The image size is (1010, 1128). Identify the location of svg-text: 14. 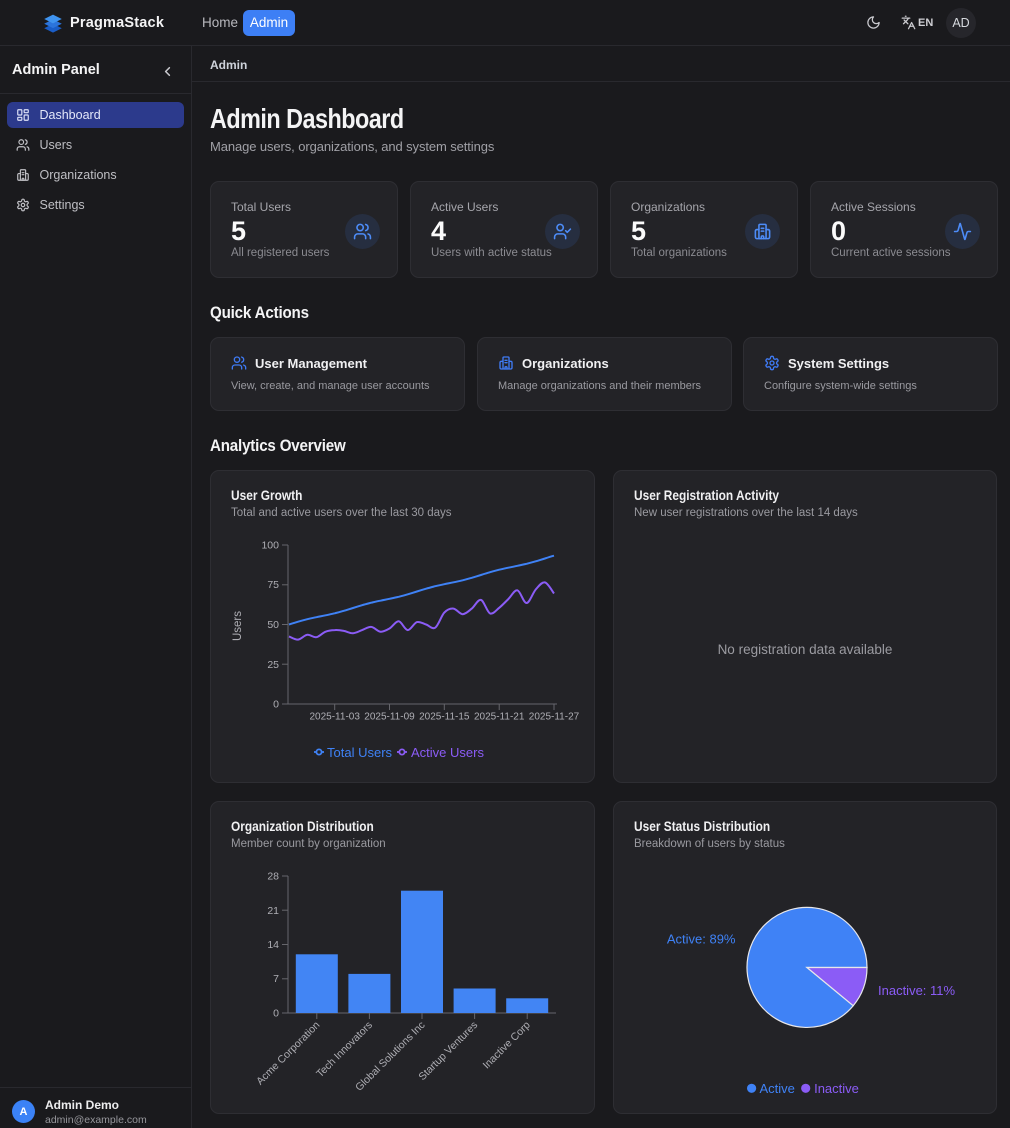
(273, 945).